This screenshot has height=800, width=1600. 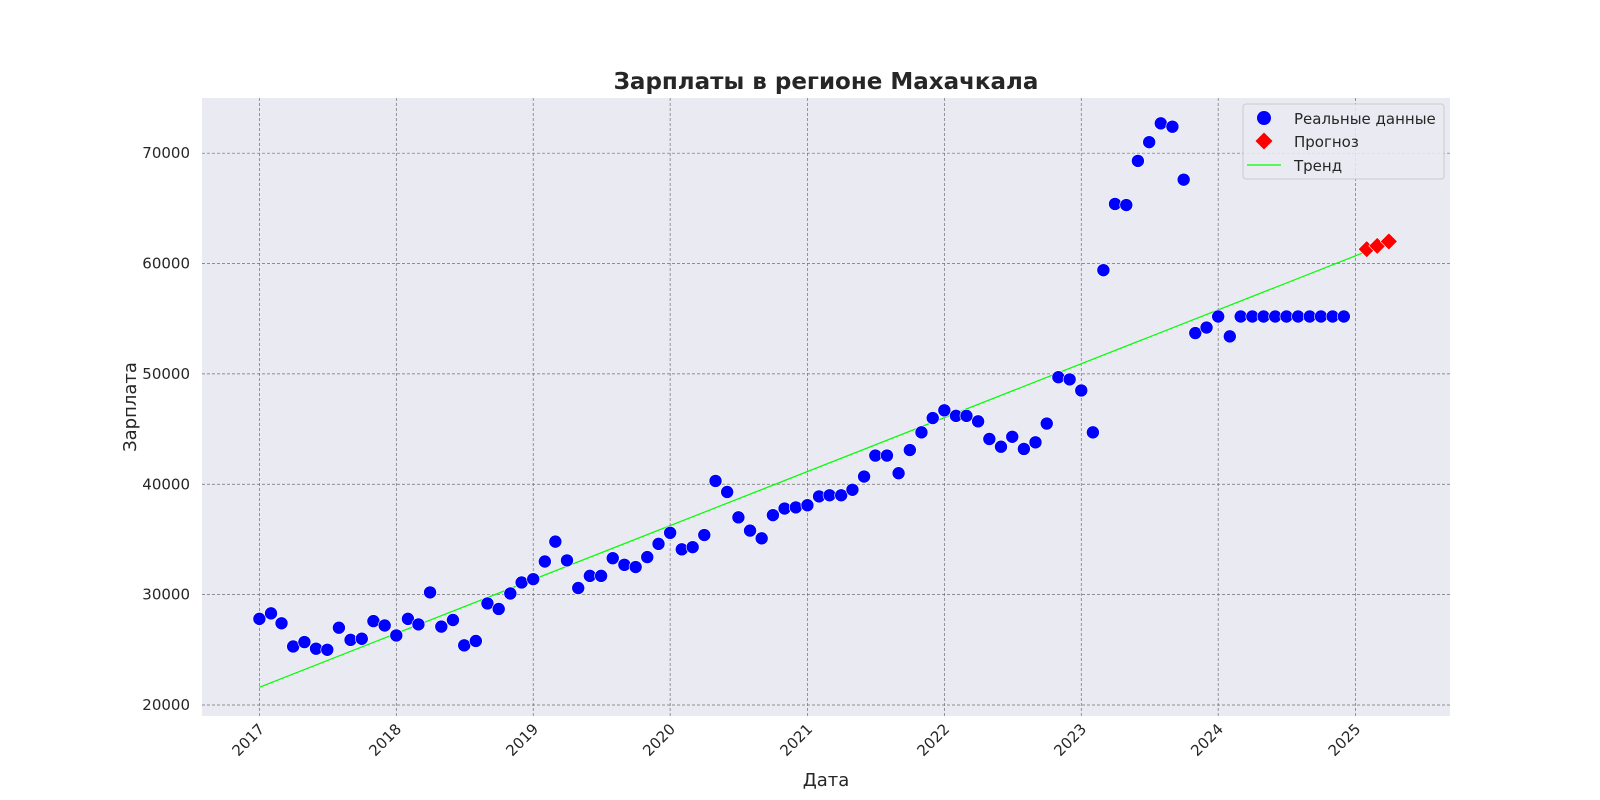 What do you see at coordinates (1388, 241) in the screenshot?
I see `data-point-forecast` at bounding box center [1388, 241].